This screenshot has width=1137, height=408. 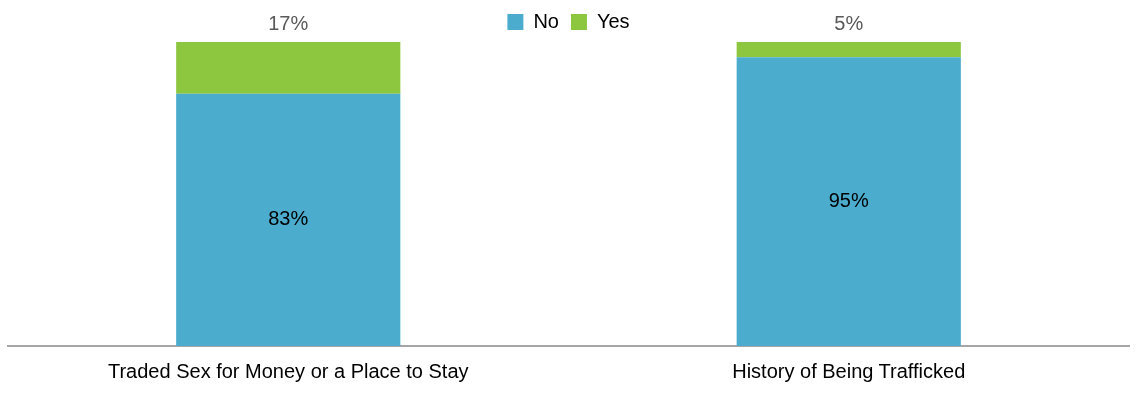 What do you see at coordinates (849, 22) in the screenshot?
I see `data-label: 5%` at bounding box center [849, 22].